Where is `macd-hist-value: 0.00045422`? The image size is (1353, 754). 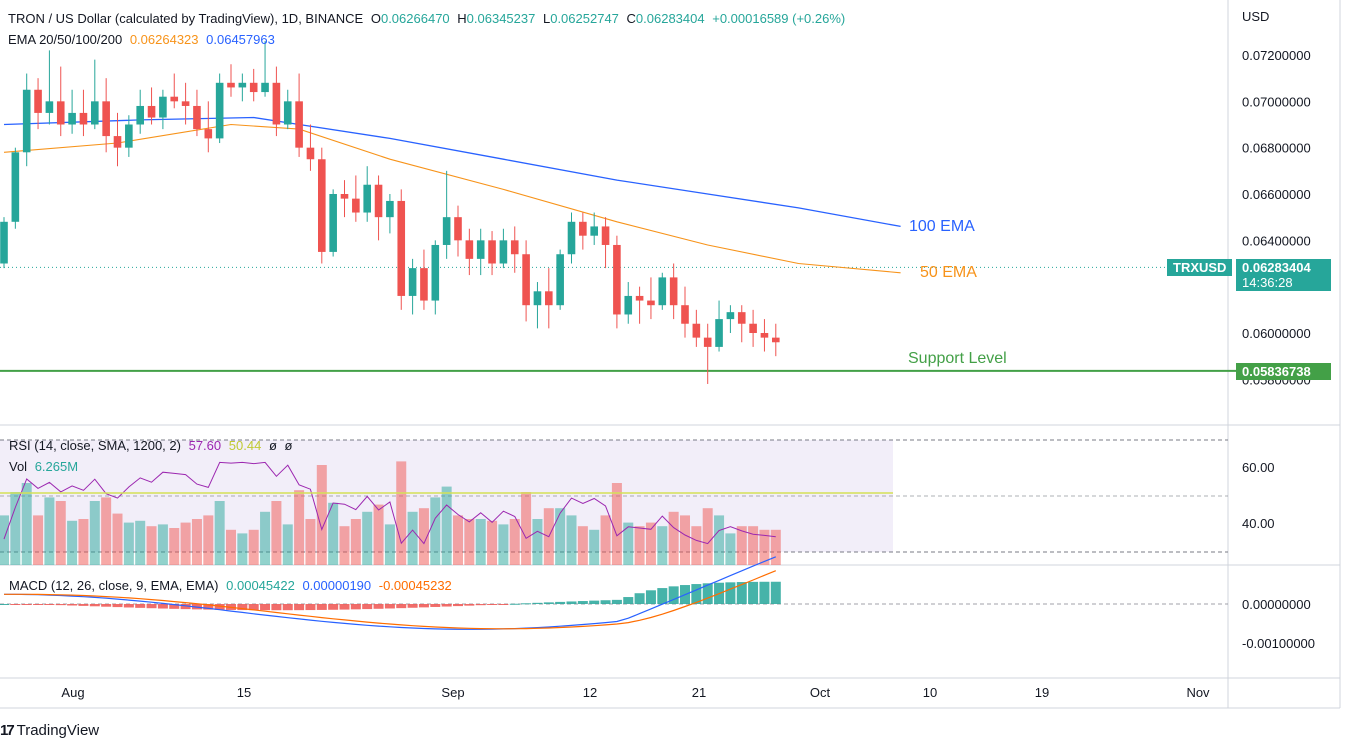 macd-hist-value: 0.00045422 is located at coordinates (260, 585).